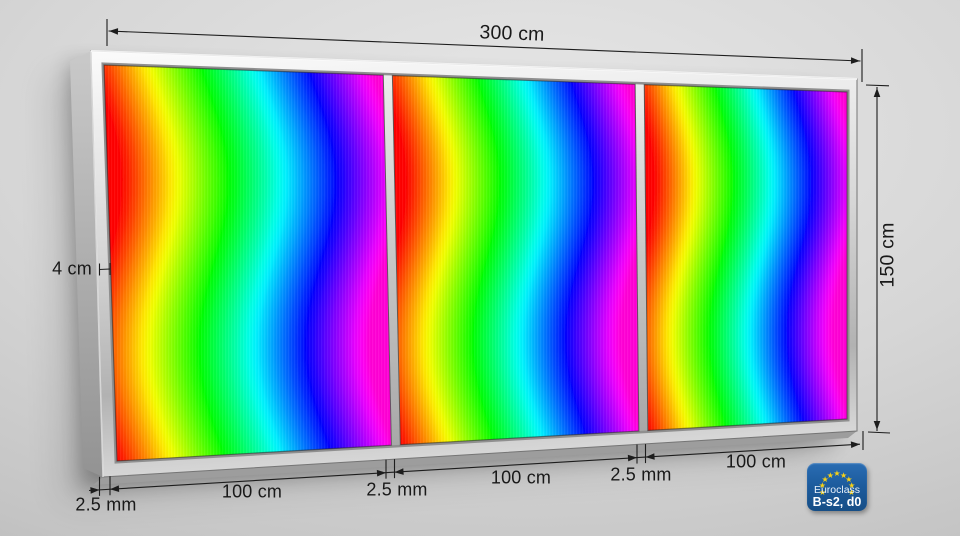 The width and height of the screenshot is (960, 536). What do you see at coordinates (837, 502) in the screenshot?
I see `badge-fire-class-label: B-s2, d0` at bounding box center [837, 502].